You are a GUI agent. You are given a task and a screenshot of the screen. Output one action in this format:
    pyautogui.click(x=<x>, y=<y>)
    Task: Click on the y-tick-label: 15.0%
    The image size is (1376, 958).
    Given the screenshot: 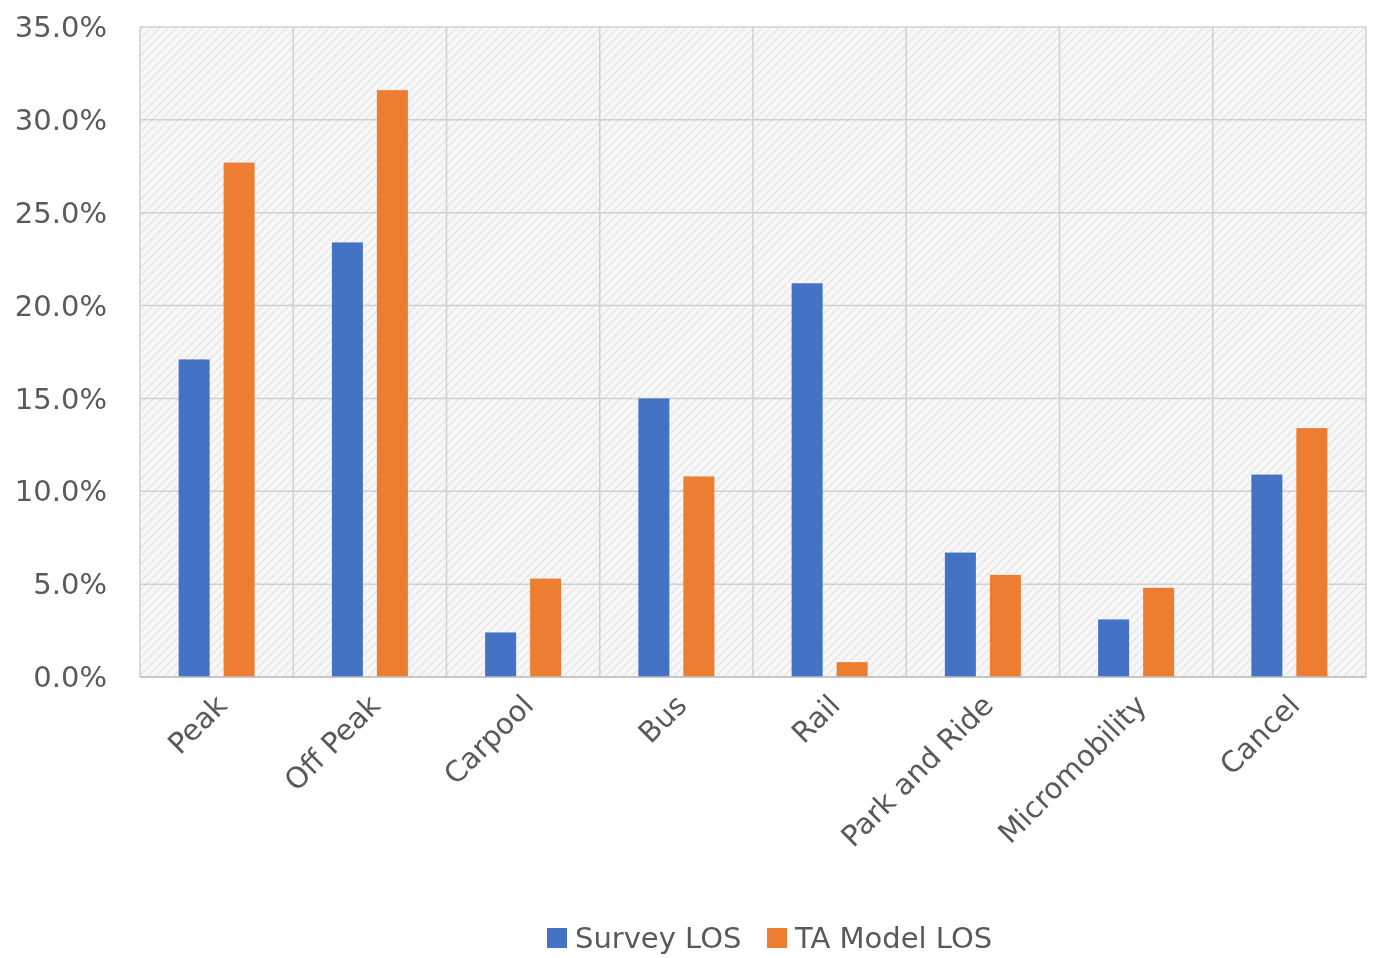 What is the action you would take?
    pyautogui.click(x=60, y=398)
    